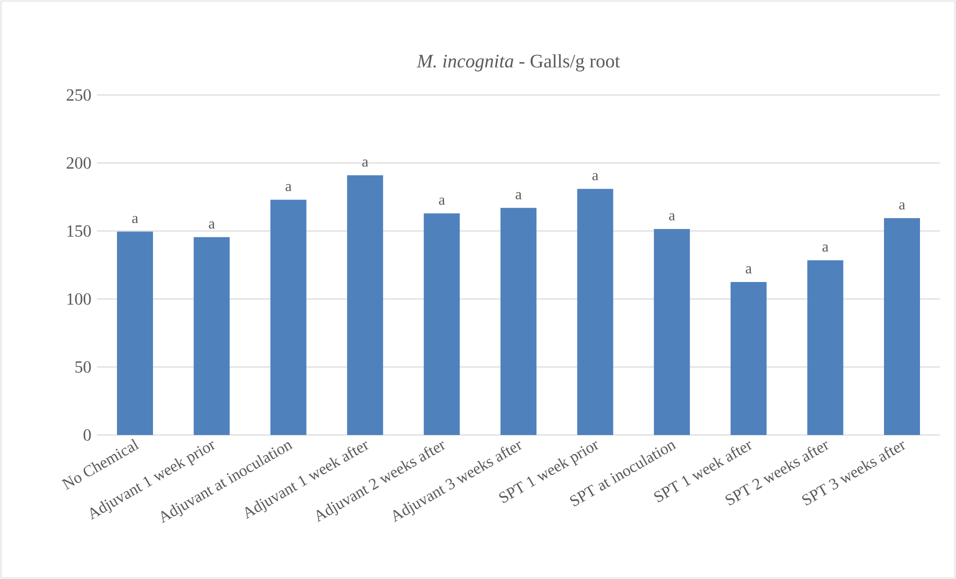 Image resolution: width=956 pixels, height=579 pixels. Describe the element at coordinates (79, 299) in the screenshot. I see `y-tick-label: 100` at that location.